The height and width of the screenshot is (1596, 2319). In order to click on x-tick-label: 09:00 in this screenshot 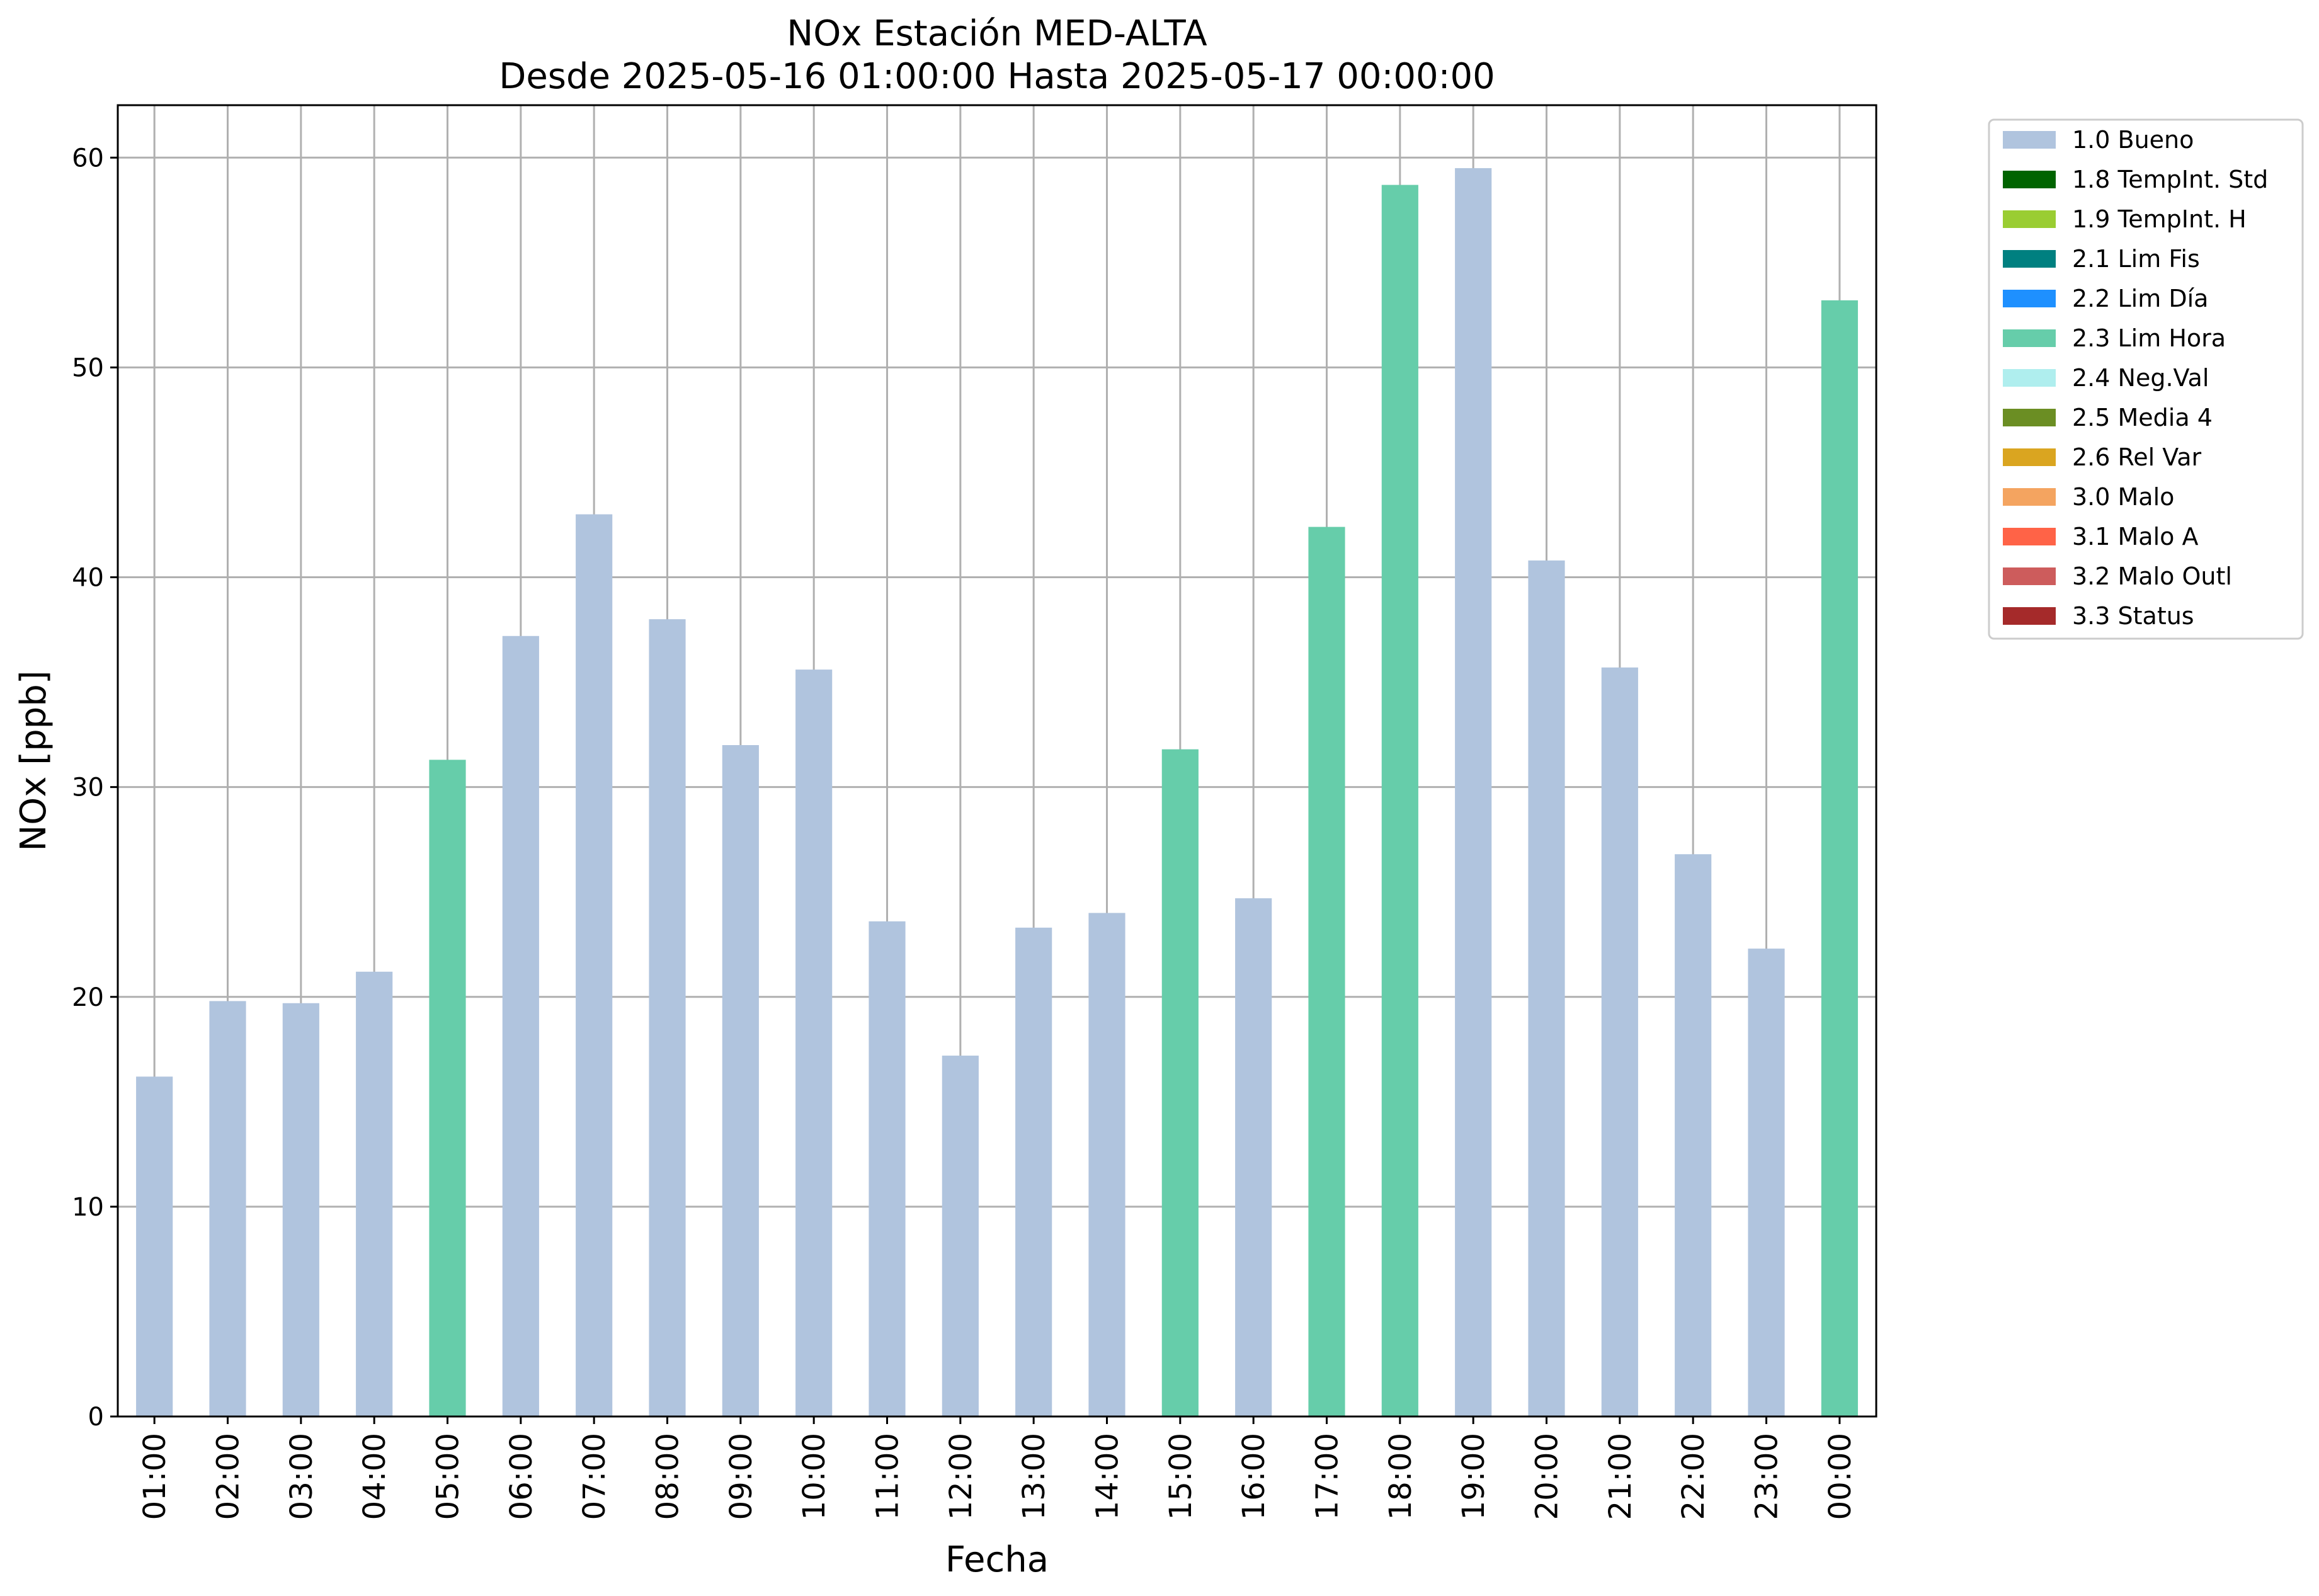, I will do `click(741, 1476)`.